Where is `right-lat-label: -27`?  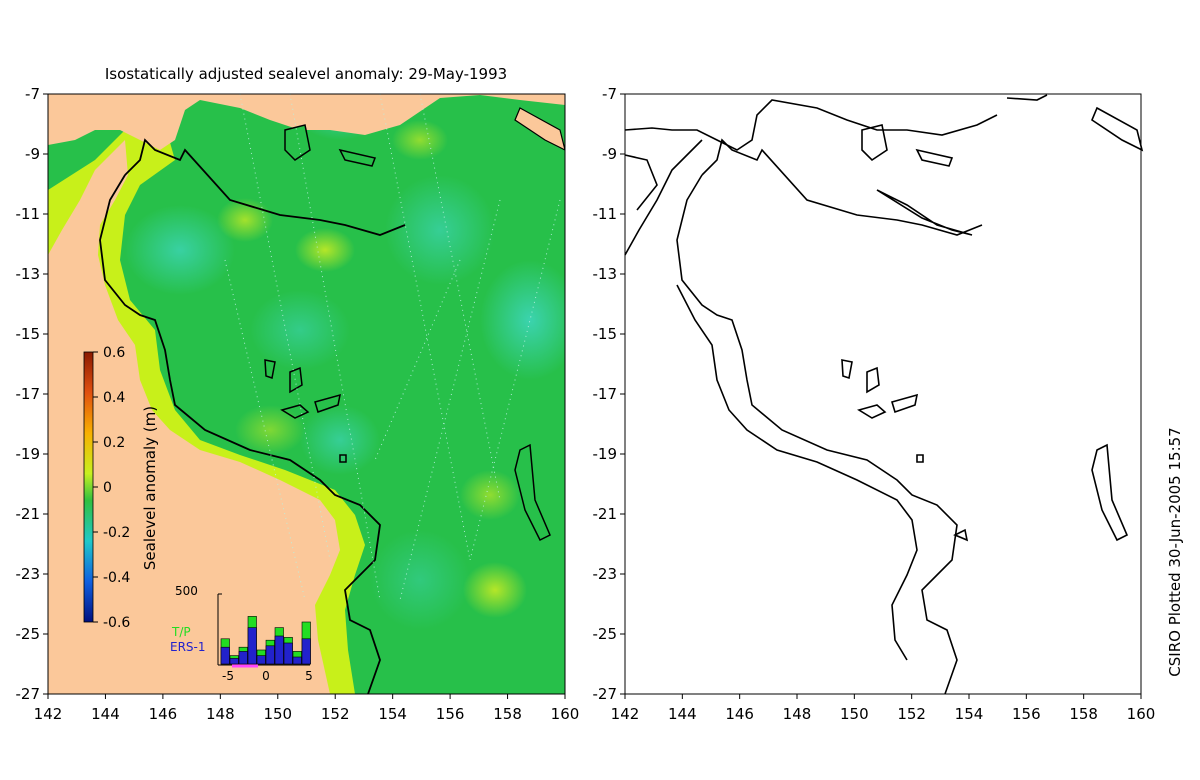 right-lat-label: -27 is located at coordinates (605, 694).